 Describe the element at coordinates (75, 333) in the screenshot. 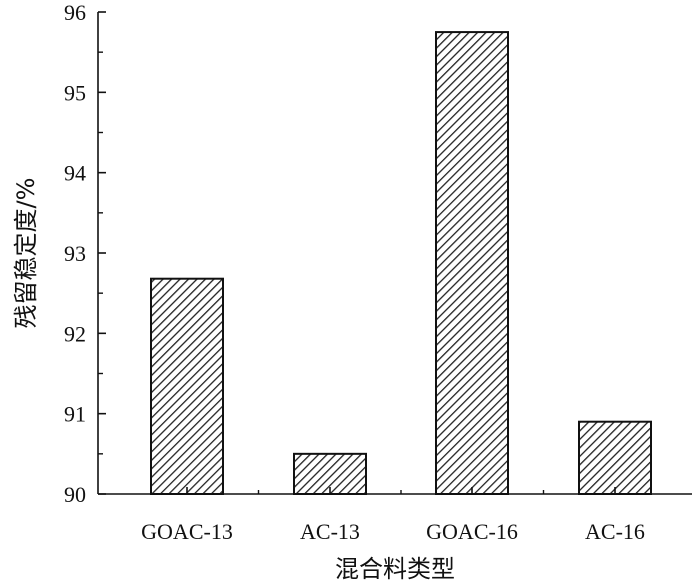

I see `y-tick-label: 92` at that location.